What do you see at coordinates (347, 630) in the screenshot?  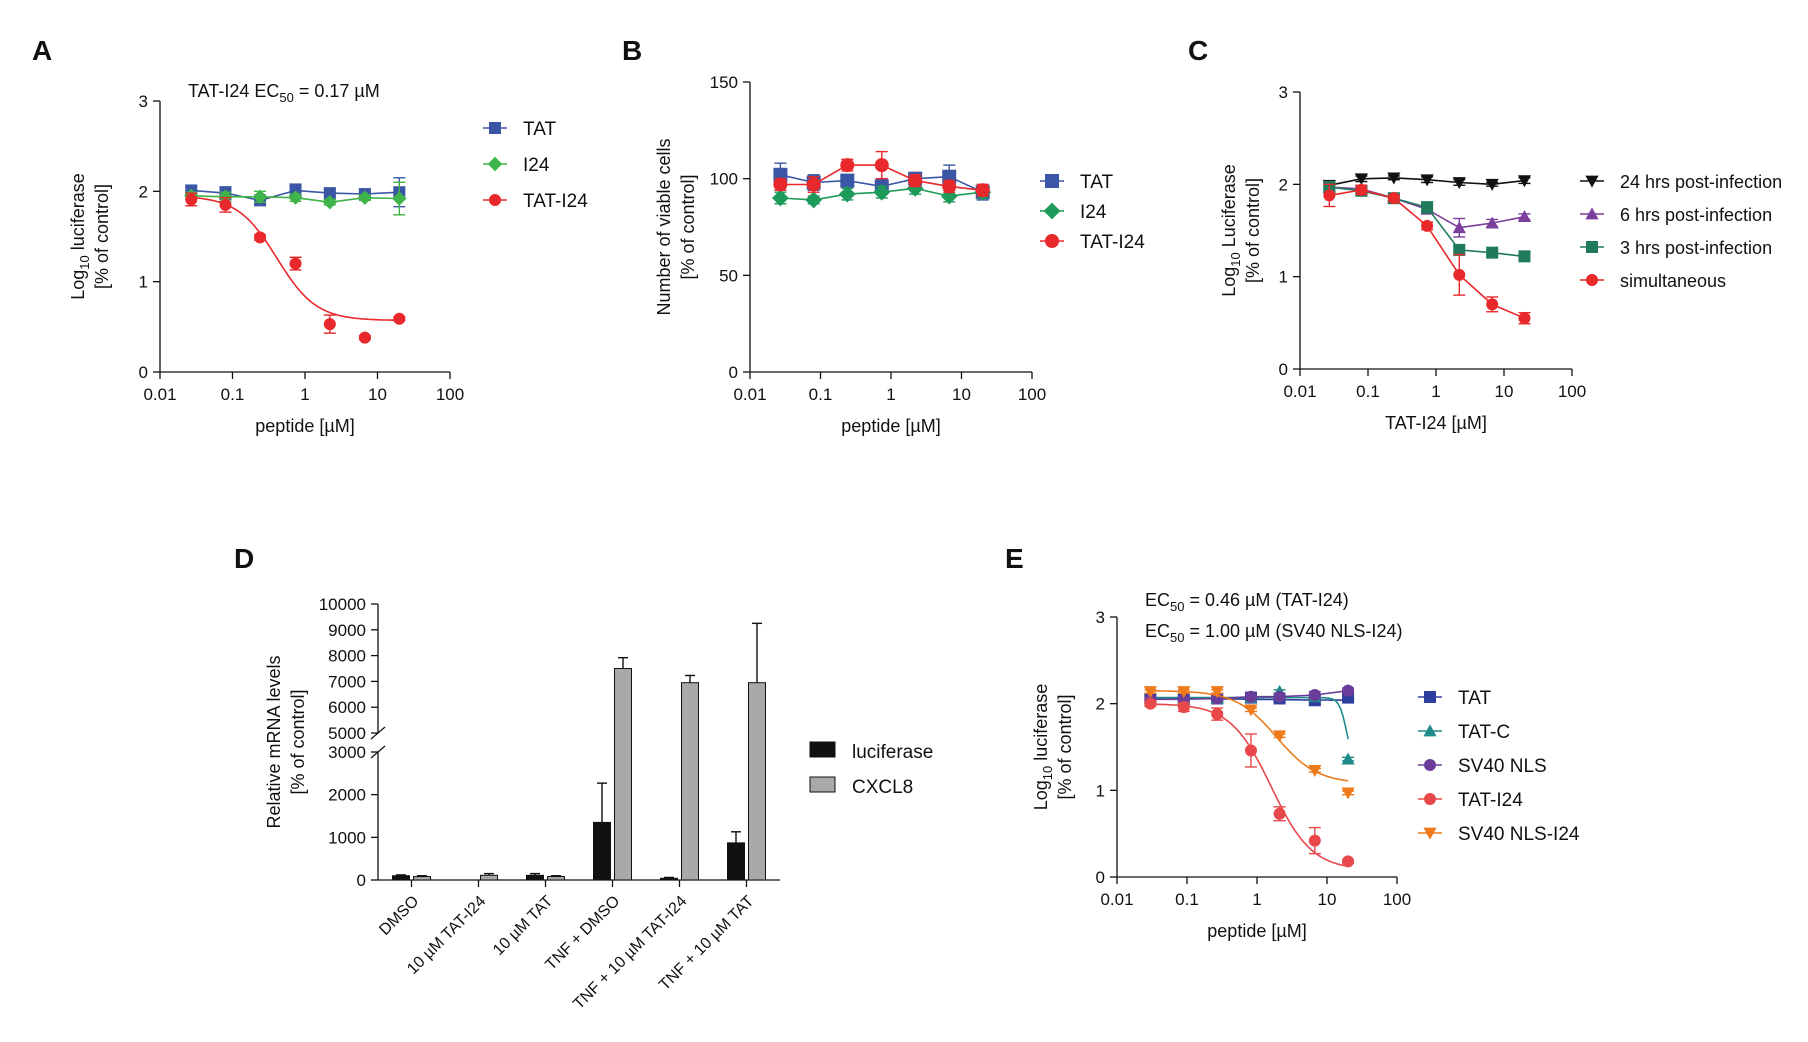 I see `y-tick-label: 9000` at bounding box center [347, 630].